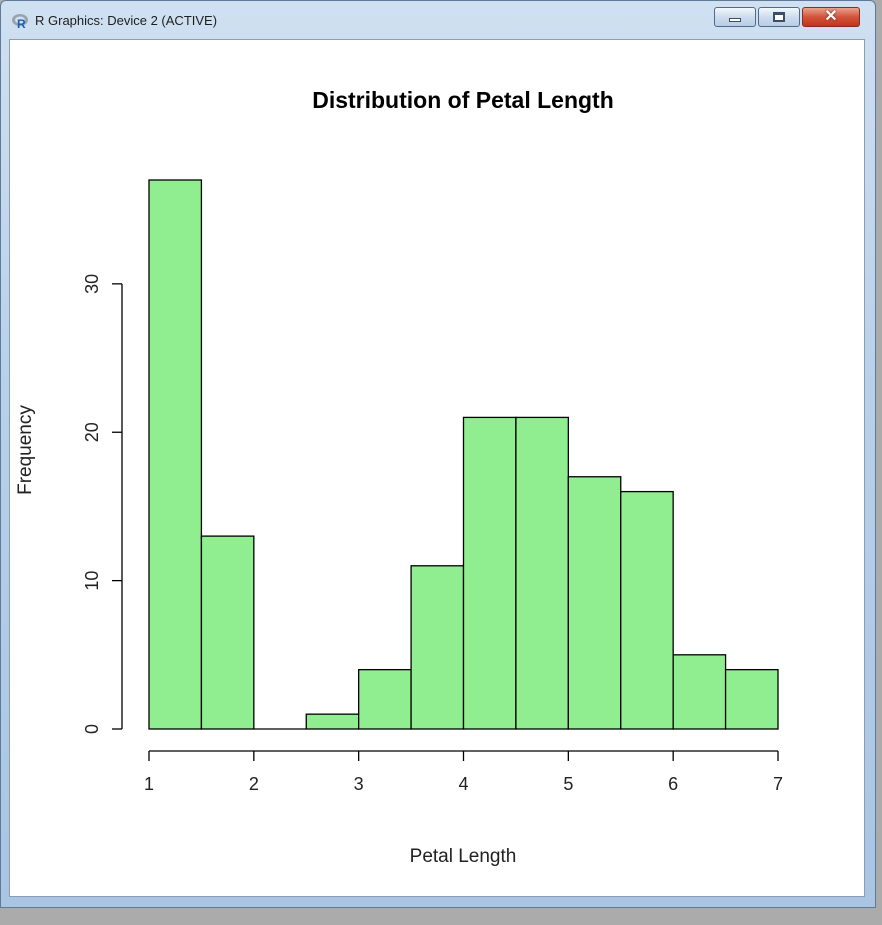 This screenshot has width=882, height=925. I want to click on y-tick-label: 30, so click(92, 284).